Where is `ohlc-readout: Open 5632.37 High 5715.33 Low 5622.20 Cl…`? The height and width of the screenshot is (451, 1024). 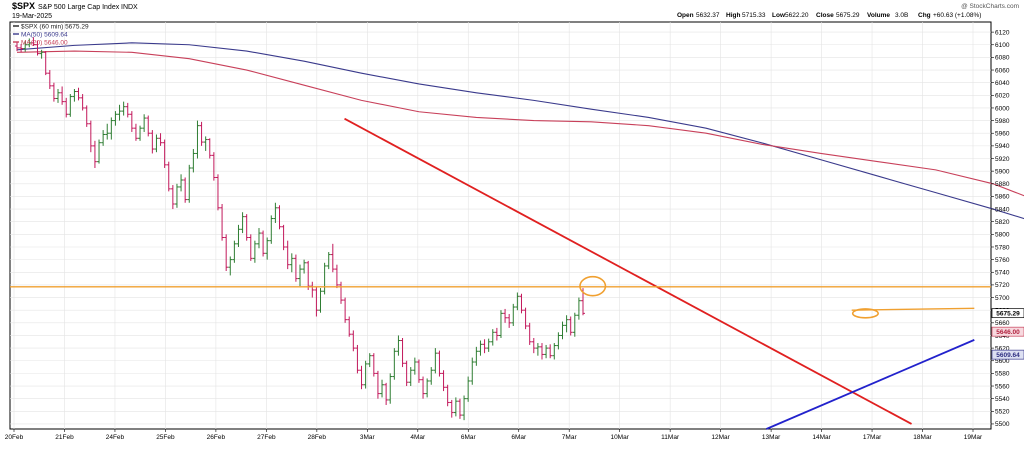
ohlc-readout: Open 5632.37 High 5715.33 Low 5622.20 Cl… is located at coordinates (829, 15).